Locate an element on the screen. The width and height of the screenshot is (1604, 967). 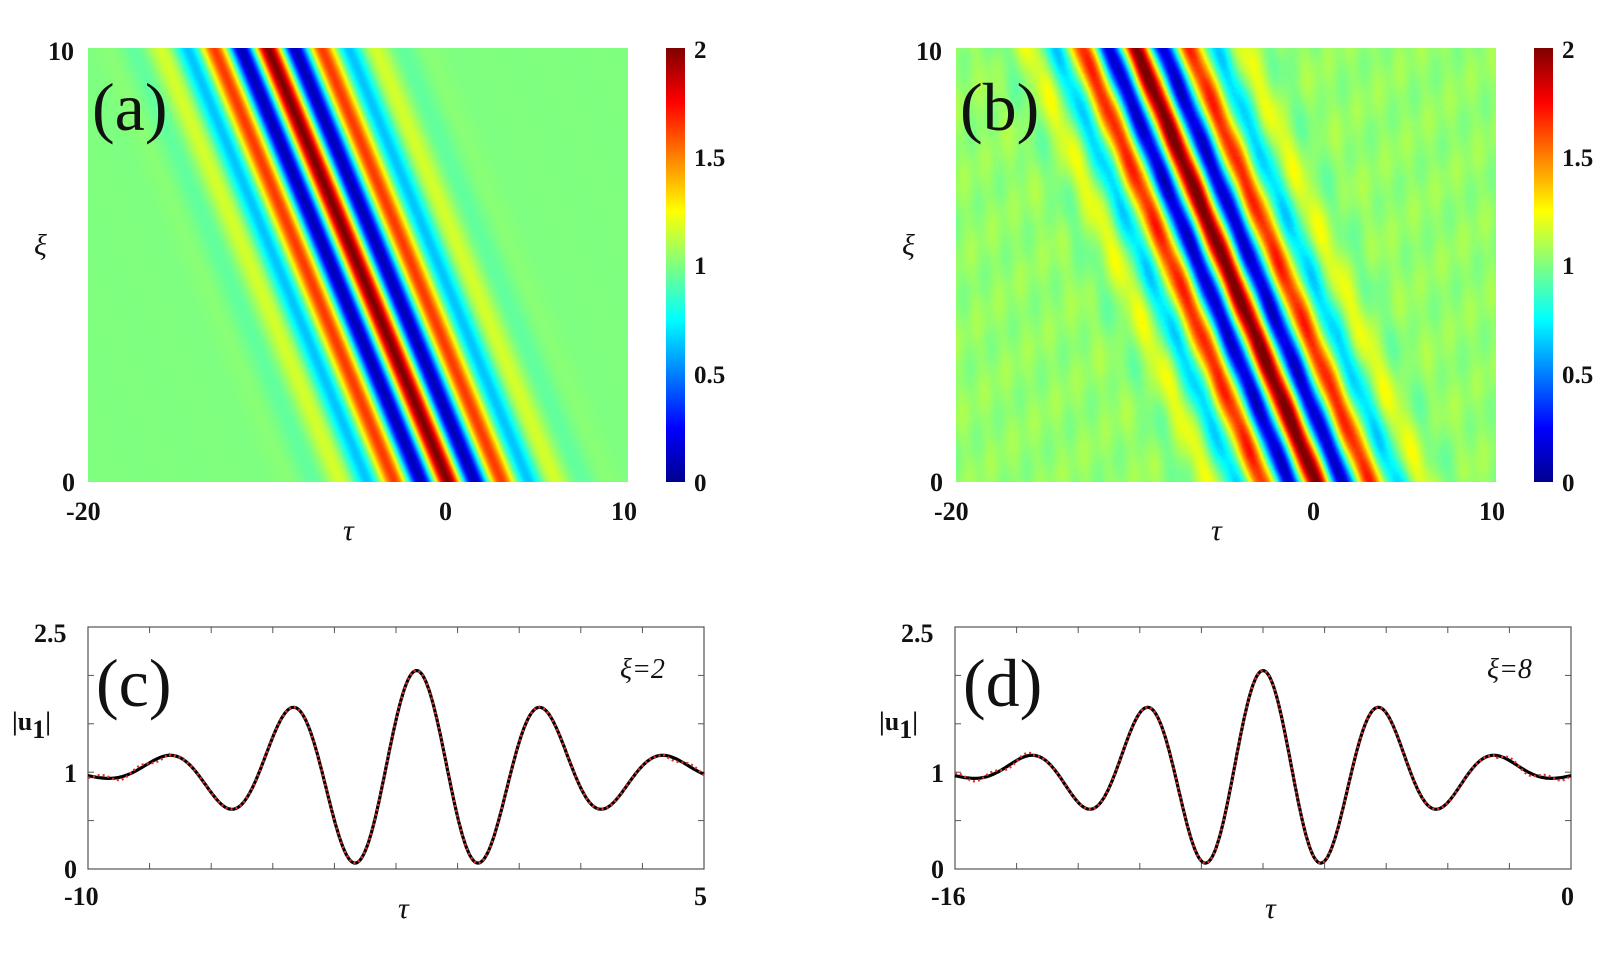
panel-a-xtick-max: 10 is located at coordinates (624, 511).